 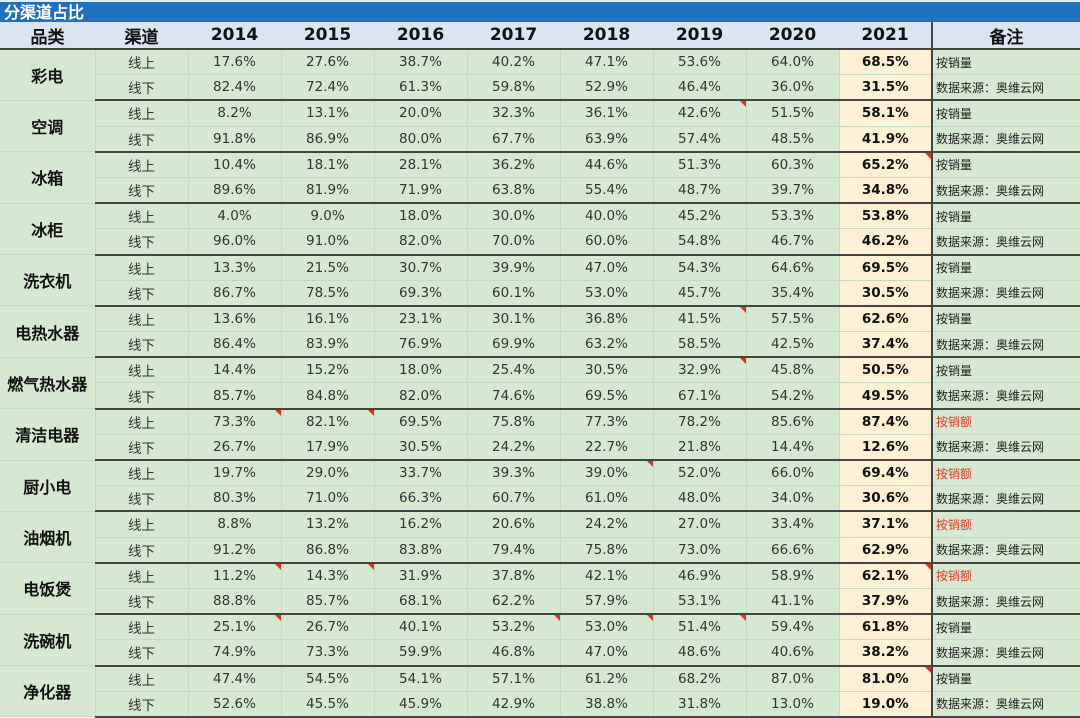 I want to click on value-cell-2014: 13.3%, so click(x=235, y=267).